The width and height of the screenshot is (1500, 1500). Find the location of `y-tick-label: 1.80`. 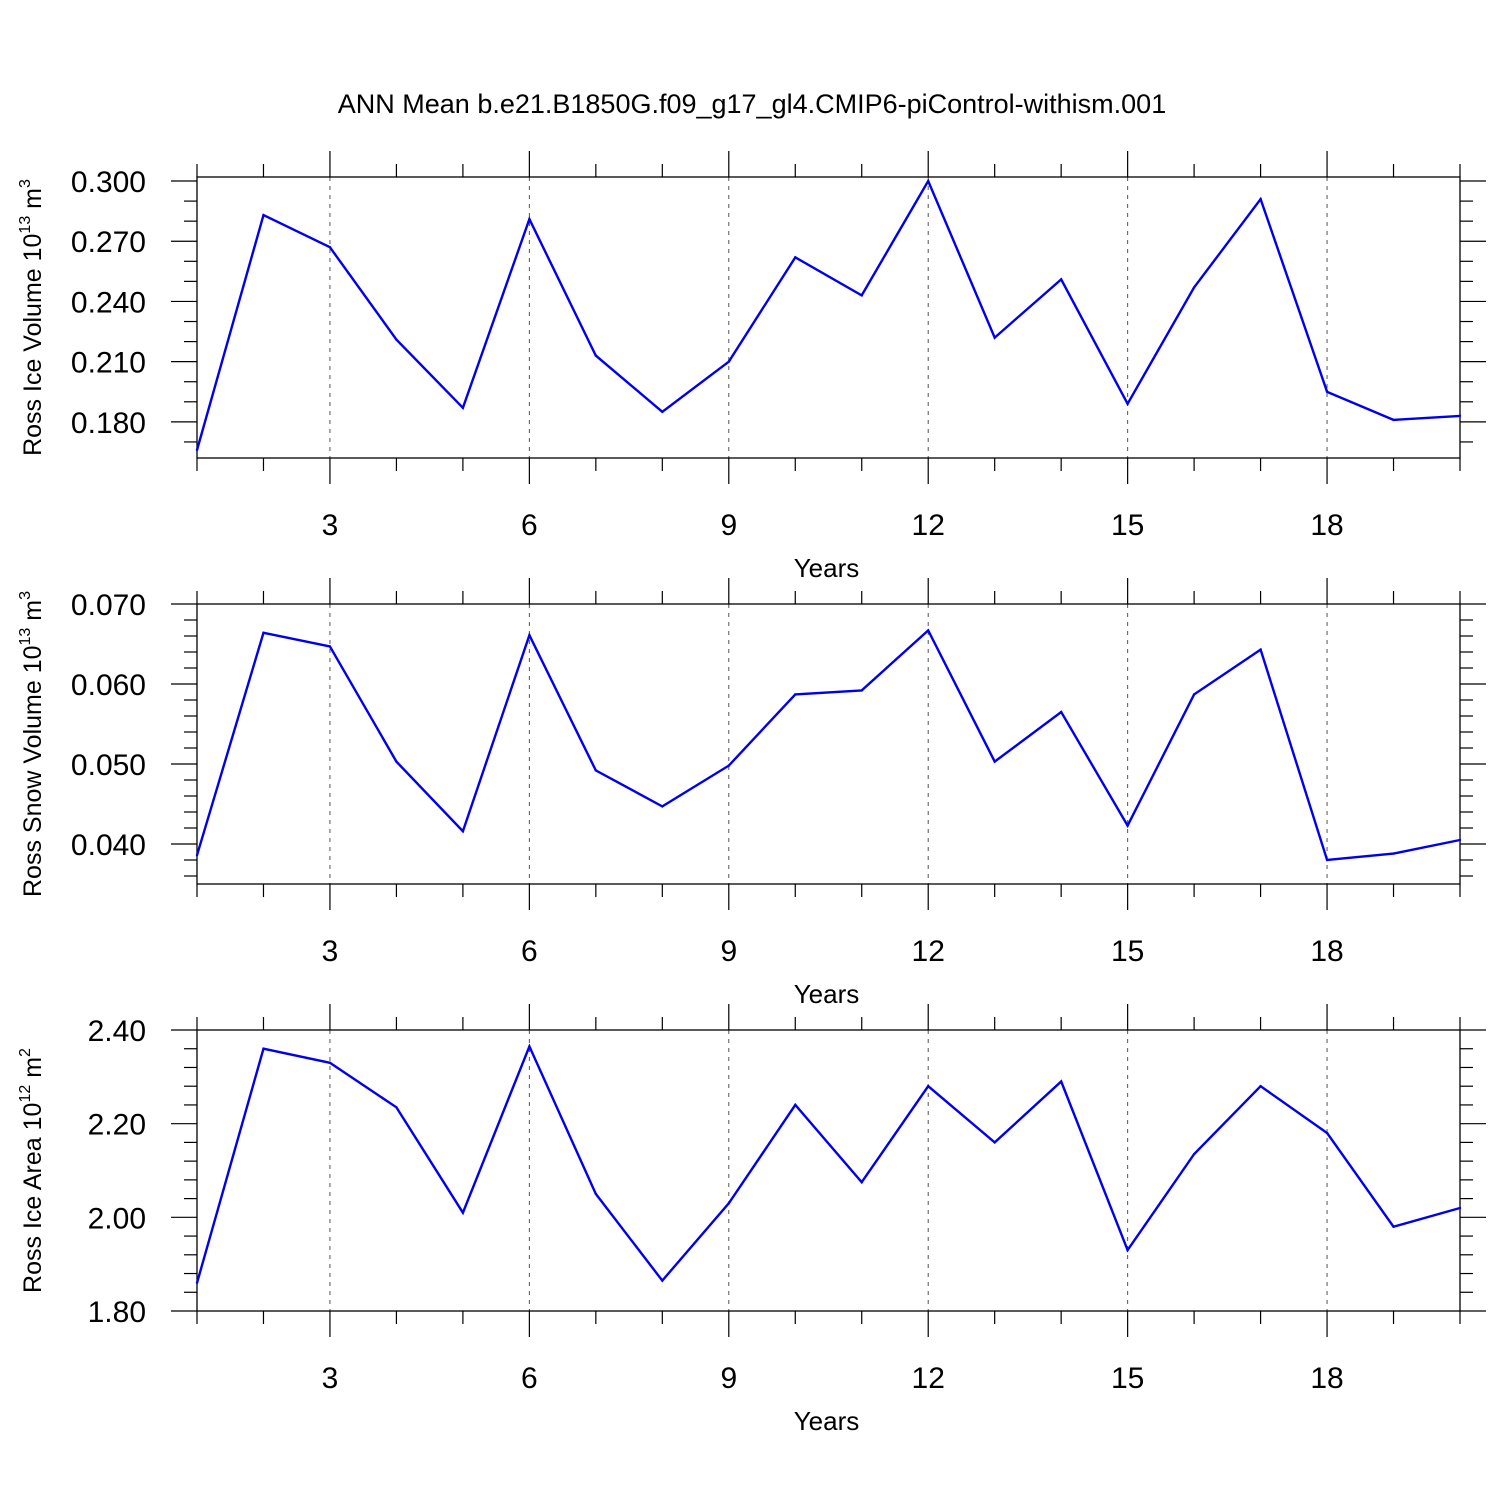

y-tick-label: 1.80 is located at coordinates (117, 1312).